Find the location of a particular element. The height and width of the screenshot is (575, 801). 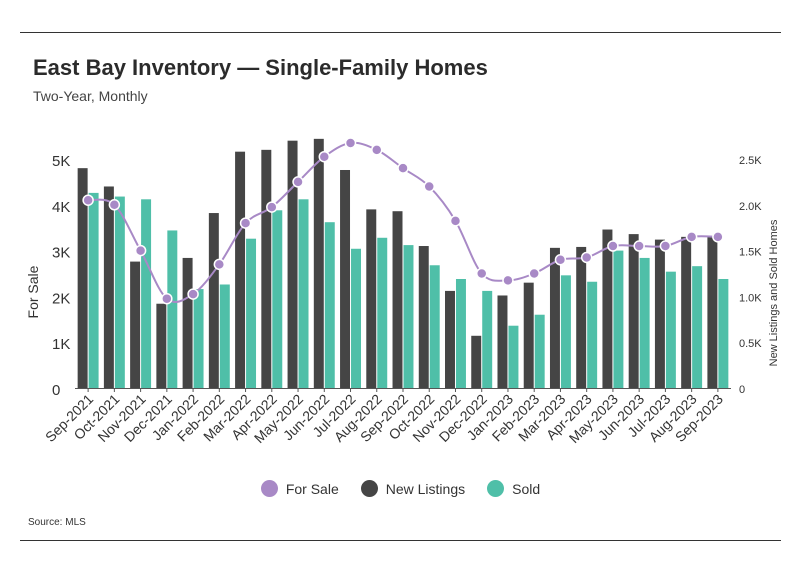

legend-swatch-sold is located at coordinates (496, 488).